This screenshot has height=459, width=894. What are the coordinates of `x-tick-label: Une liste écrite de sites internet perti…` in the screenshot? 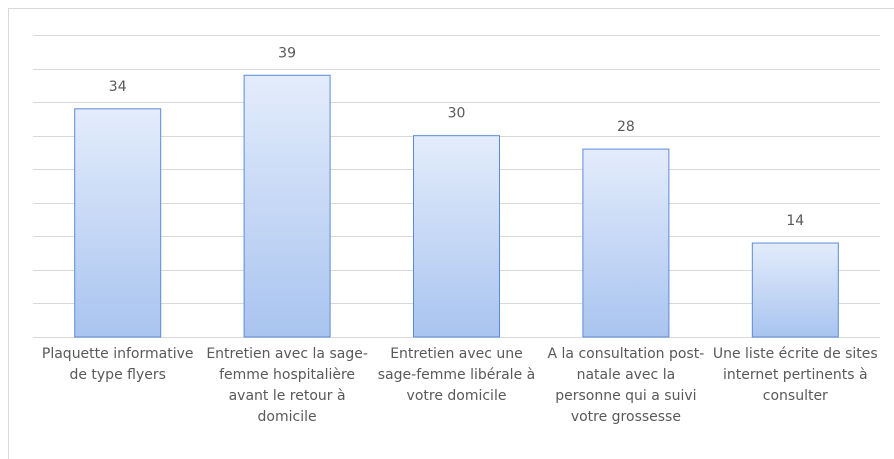 It's located at (795, 375).